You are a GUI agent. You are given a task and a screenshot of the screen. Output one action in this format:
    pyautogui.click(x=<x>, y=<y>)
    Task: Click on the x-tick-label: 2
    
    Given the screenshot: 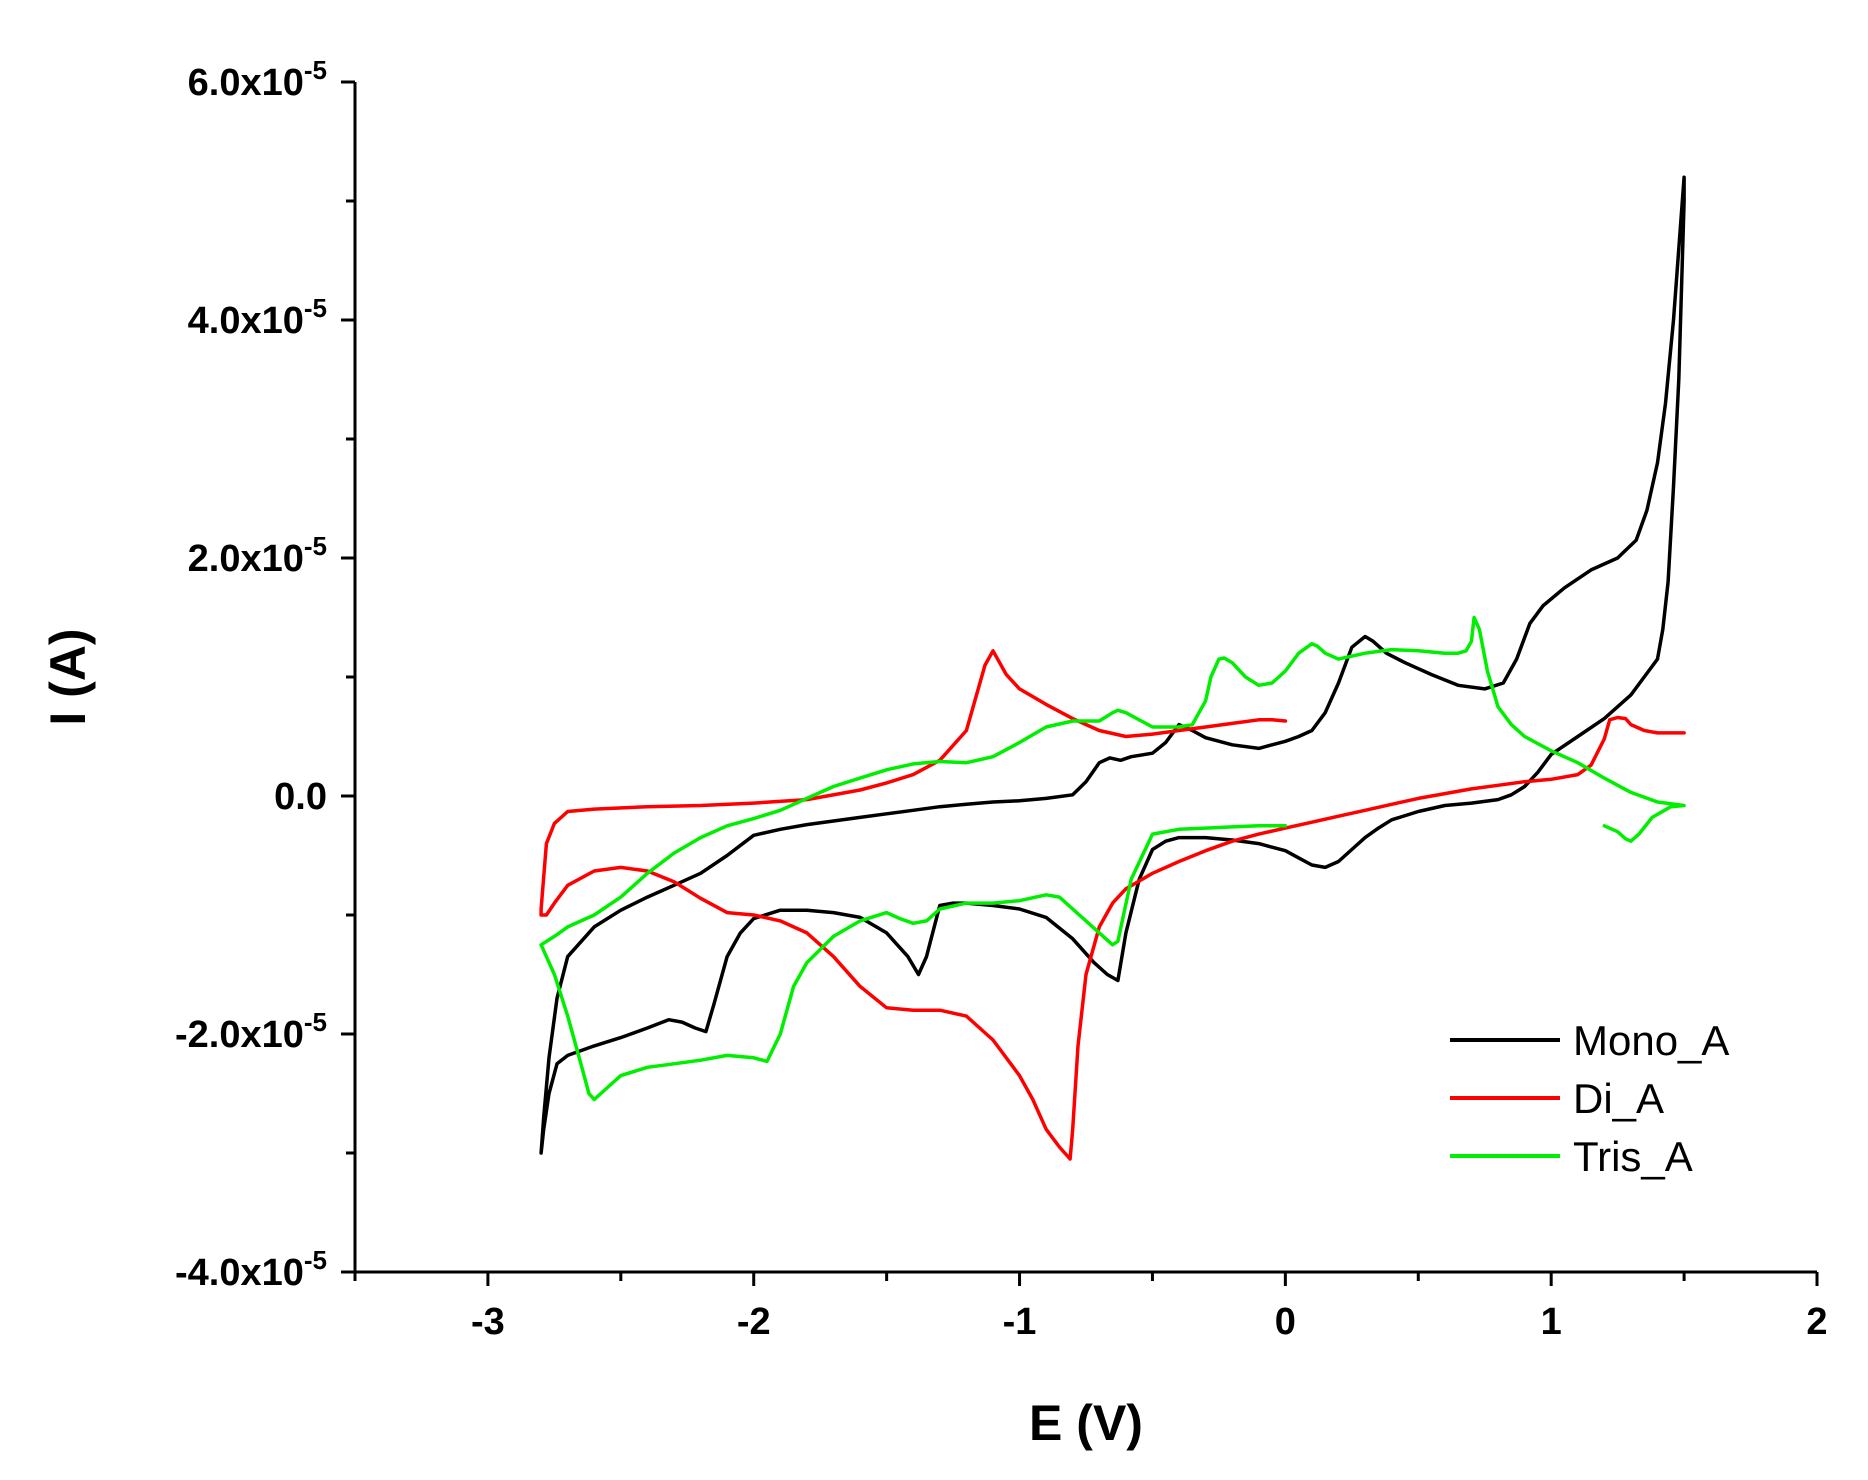 What is the action you would take?
    pyautogui.click(x=1816, y=1322)
    